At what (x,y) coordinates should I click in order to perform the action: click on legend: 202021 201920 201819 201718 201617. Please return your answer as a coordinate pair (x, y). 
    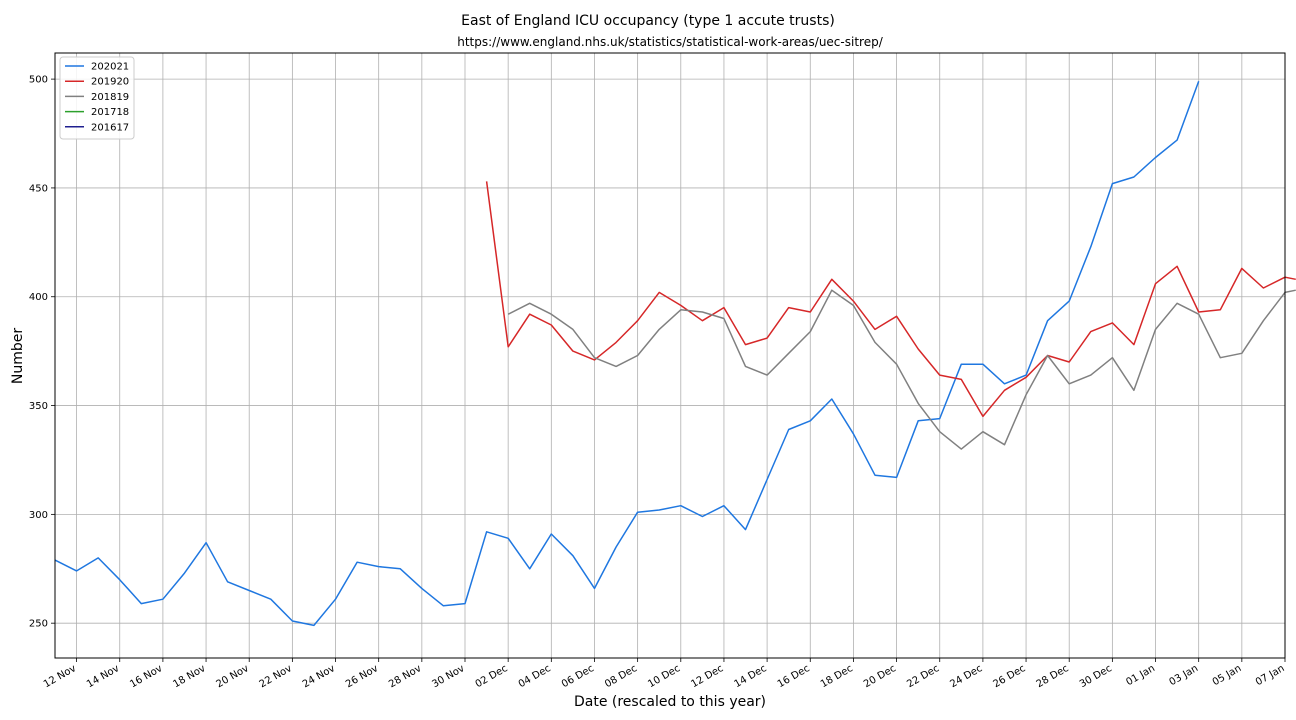
    Looking at the image, I should click on (97, 98).